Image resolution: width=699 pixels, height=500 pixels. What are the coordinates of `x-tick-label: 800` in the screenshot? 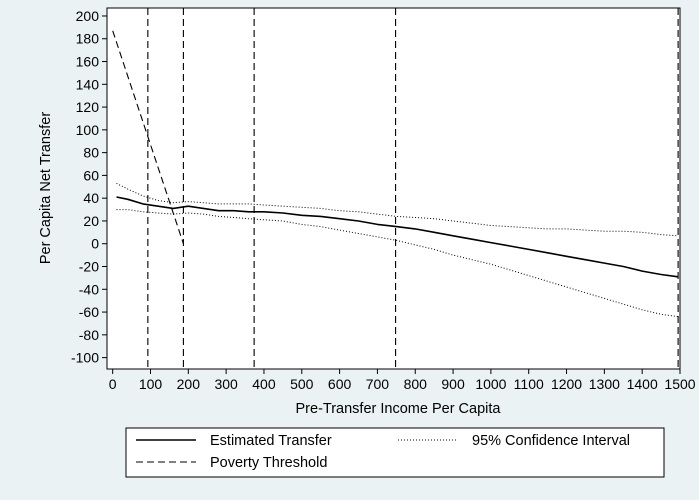 It's located at (416, 384).